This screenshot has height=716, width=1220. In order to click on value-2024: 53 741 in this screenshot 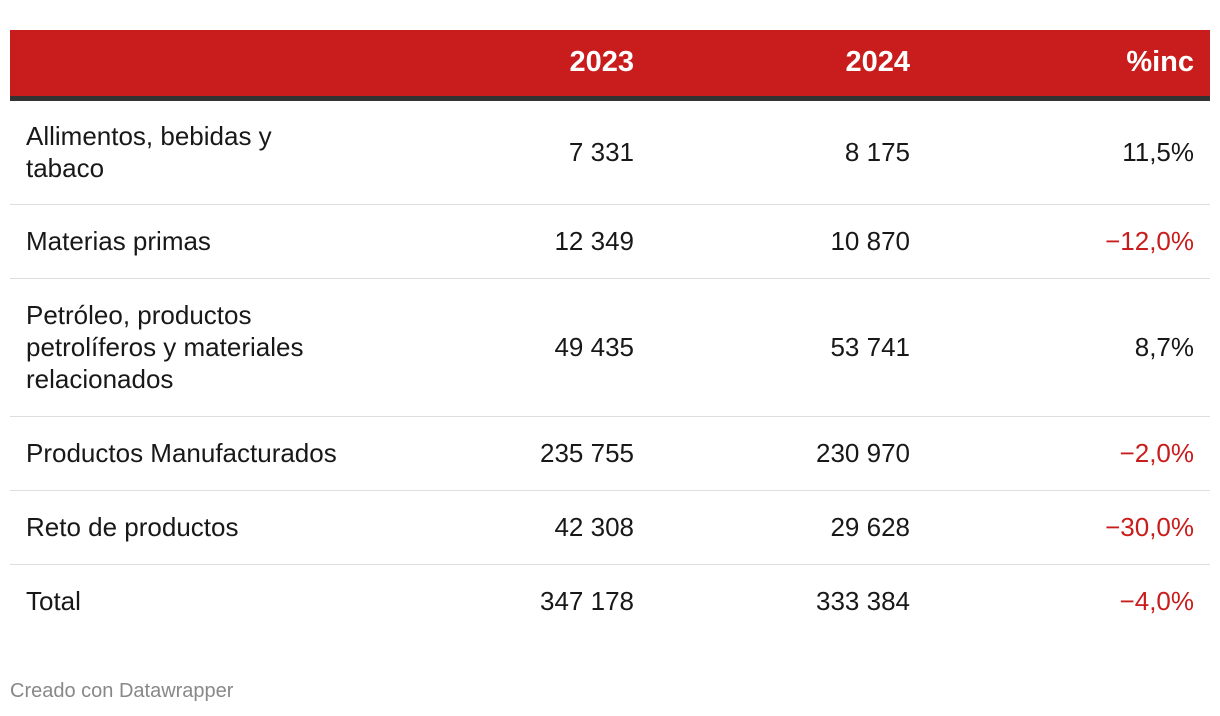, I will do `click(788, 347)`.